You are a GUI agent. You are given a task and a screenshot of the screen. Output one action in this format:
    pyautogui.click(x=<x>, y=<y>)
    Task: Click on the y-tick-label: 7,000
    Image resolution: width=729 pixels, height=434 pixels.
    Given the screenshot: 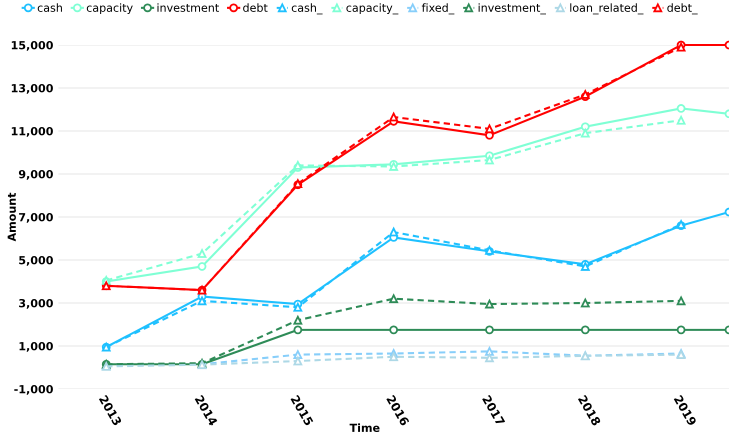 What is the action you would take?
    pyautogui.click(x=36, y=217)
    